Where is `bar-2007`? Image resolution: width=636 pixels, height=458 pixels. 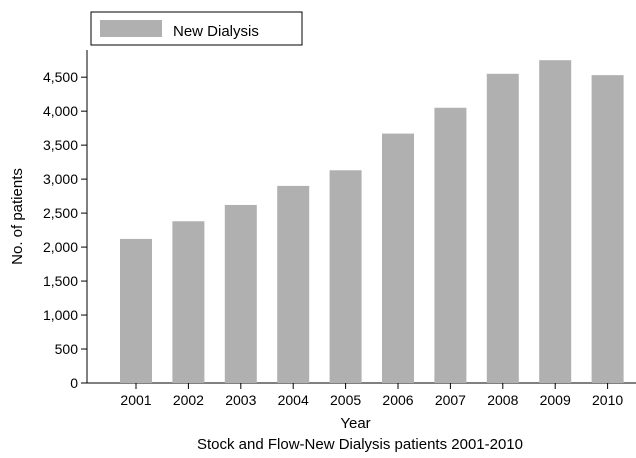 bar-2007 is located at coordinates (450, 245).